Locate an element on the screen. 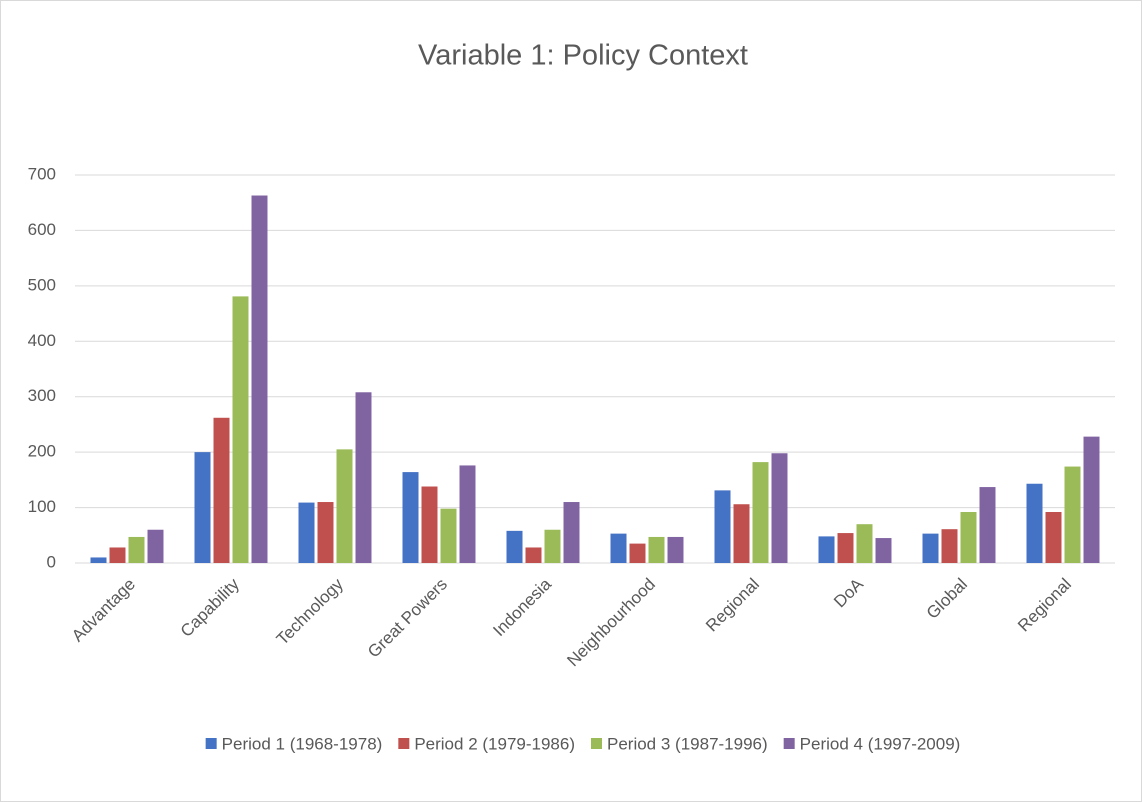 Image resolution: width=1142 pixels, height=802 pixels. y-tick-label: 0 is located at coordinates (51, 561).